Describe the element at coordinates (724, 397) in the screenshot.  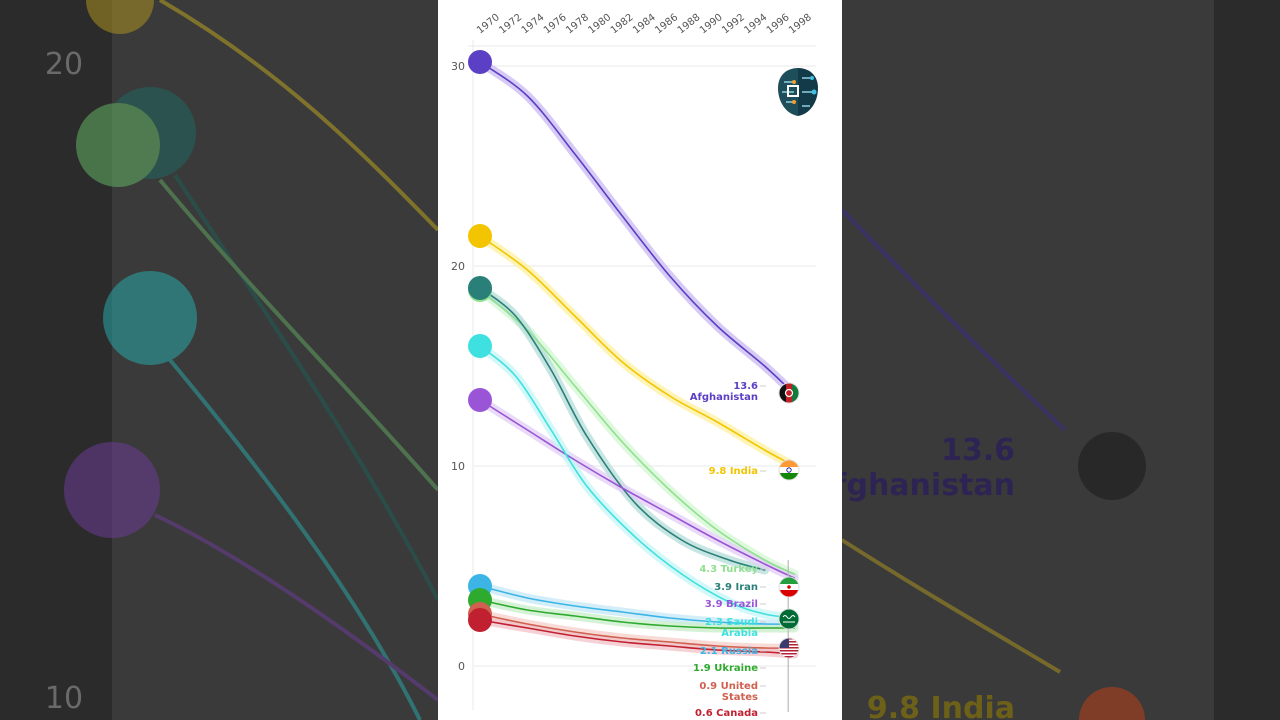
I see `series-label: Afghanistan` at that location.